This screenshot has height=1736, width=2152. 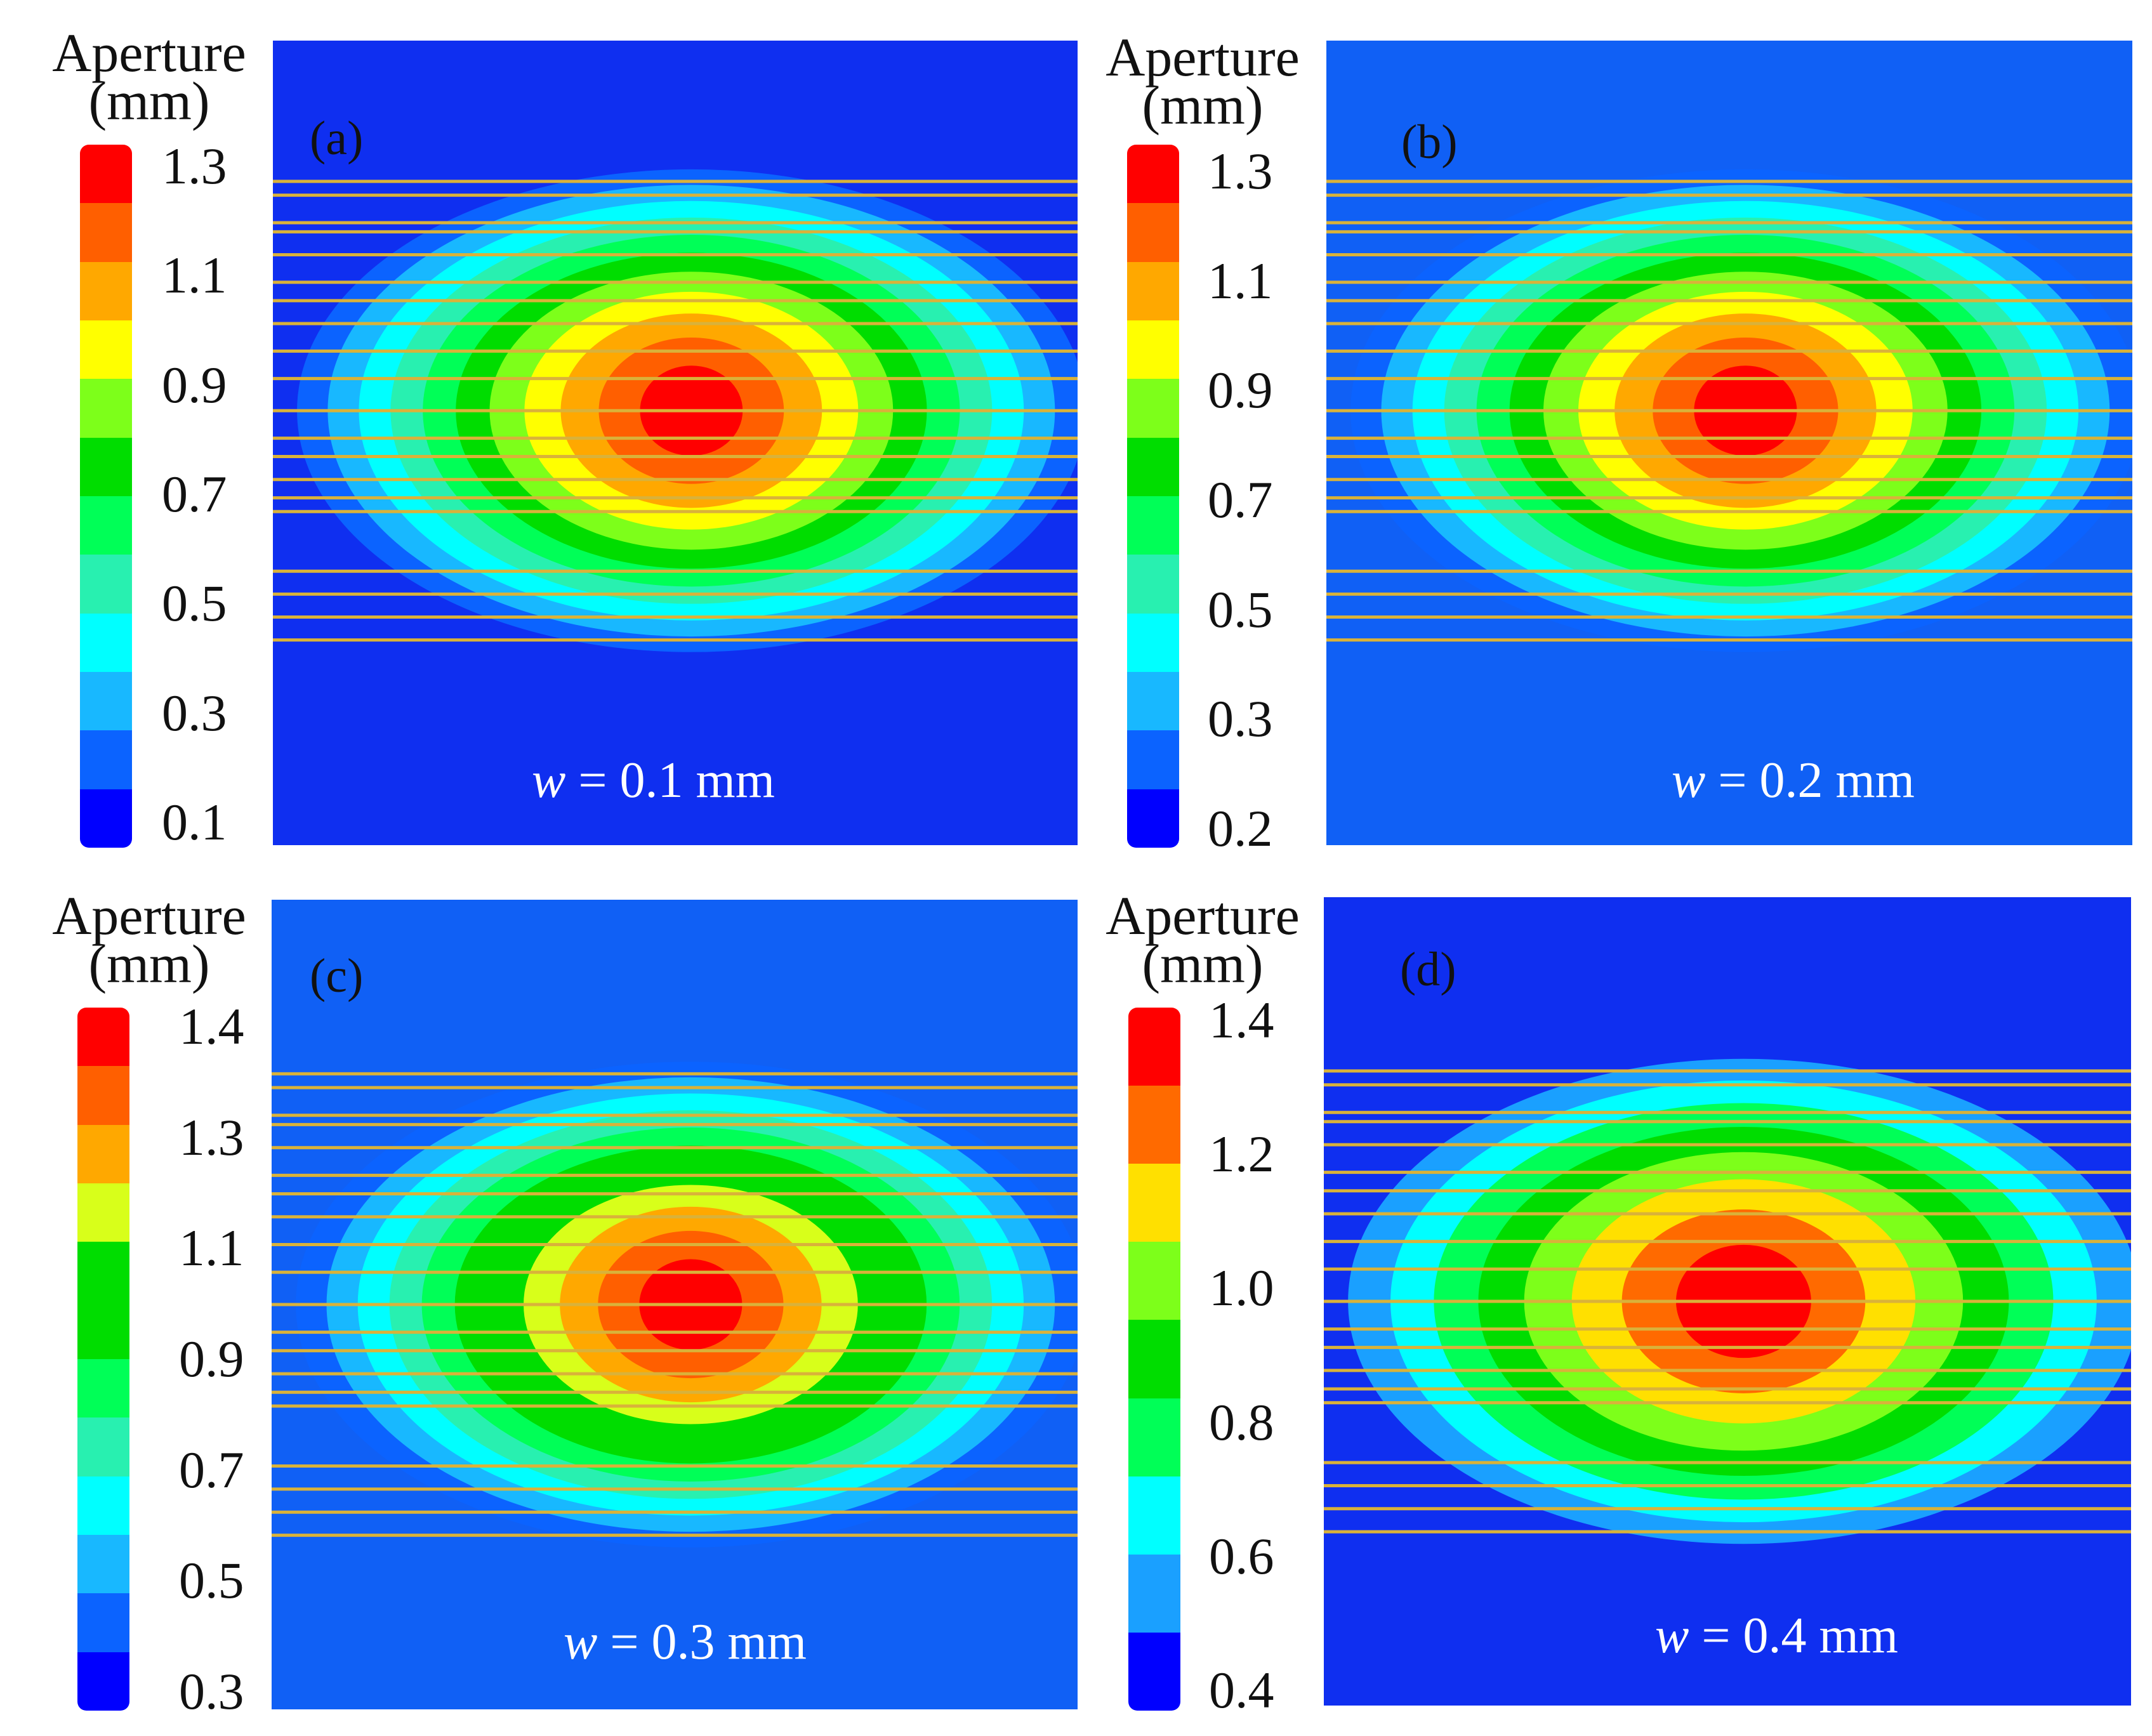 I want to click on fracture-width-label: w = 0.4 mm, so click(x=1776, y=1636).